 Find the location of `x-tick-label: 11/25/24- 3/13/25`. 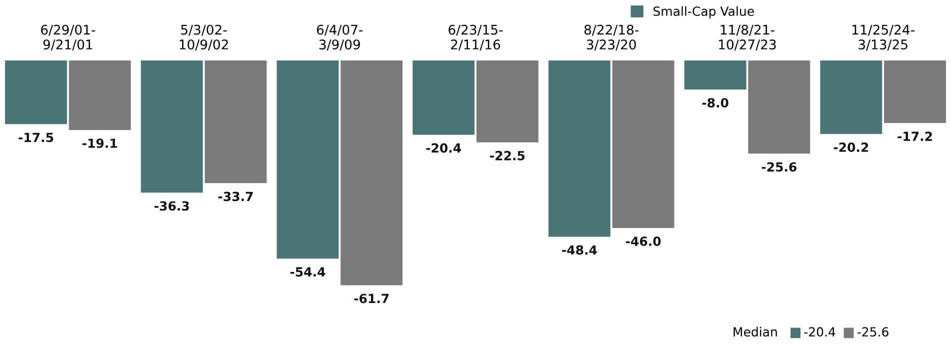

x-tick-label: 11/25/24- 3/13/25 is located at coordinates (883, 37).